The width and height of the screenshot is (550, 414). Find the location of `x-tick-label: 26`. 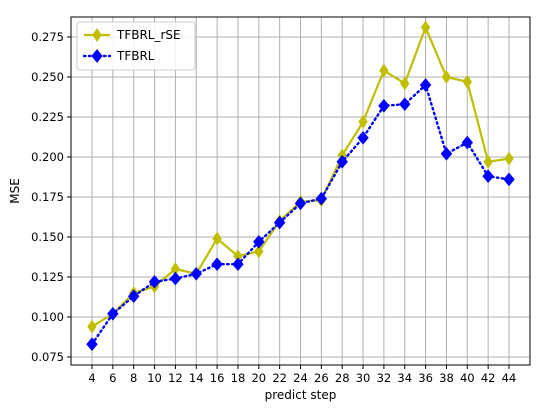

x-tick-label: 26 is located at coordinates (321, 378).